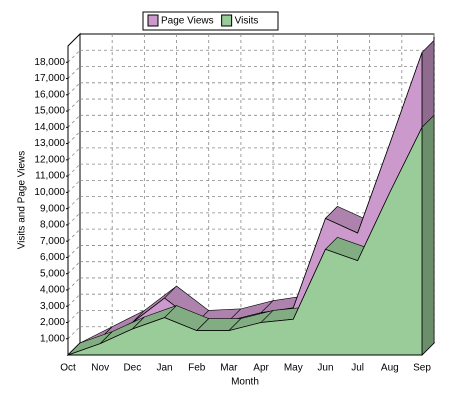 This screenshot has width=450, height=400. What do you see at coordinates (52, 338) in the screenshot?
I see `y-tick-label: 1,000` at bounding box center [52, 338].